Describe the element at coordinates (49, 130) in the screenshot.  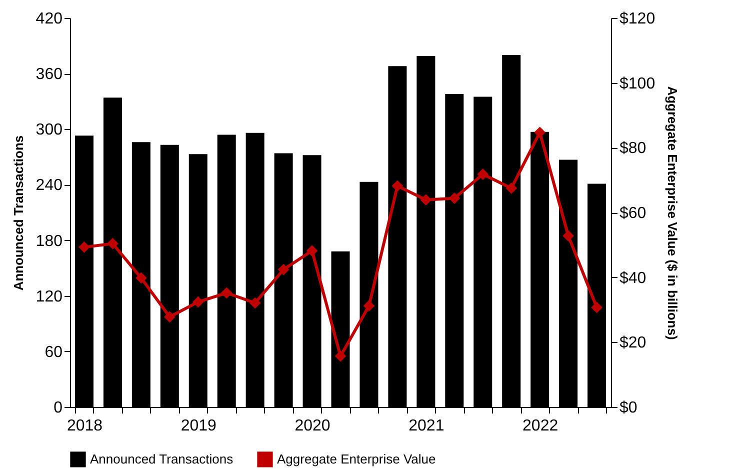
I see `y-tick-label: 300` at that location.